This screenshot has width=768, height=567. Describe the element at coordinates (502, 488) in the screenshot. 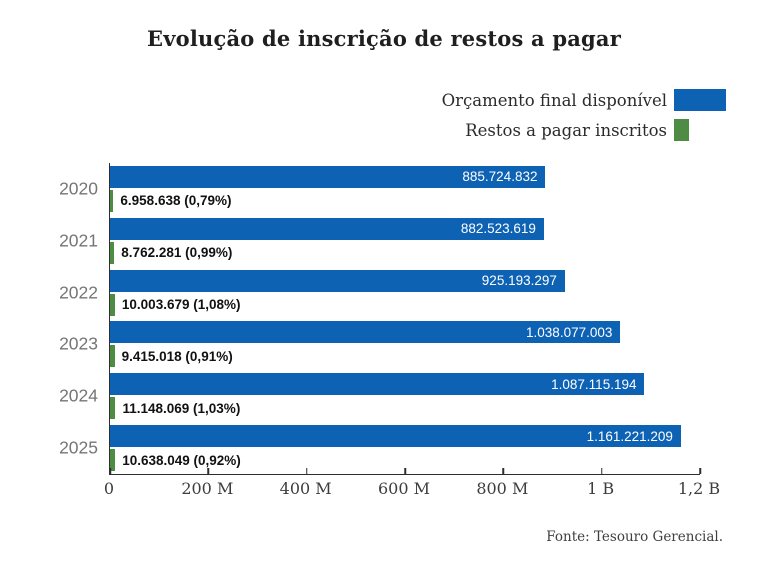

I see `x-axis-tick-label: 800 M` at that location.